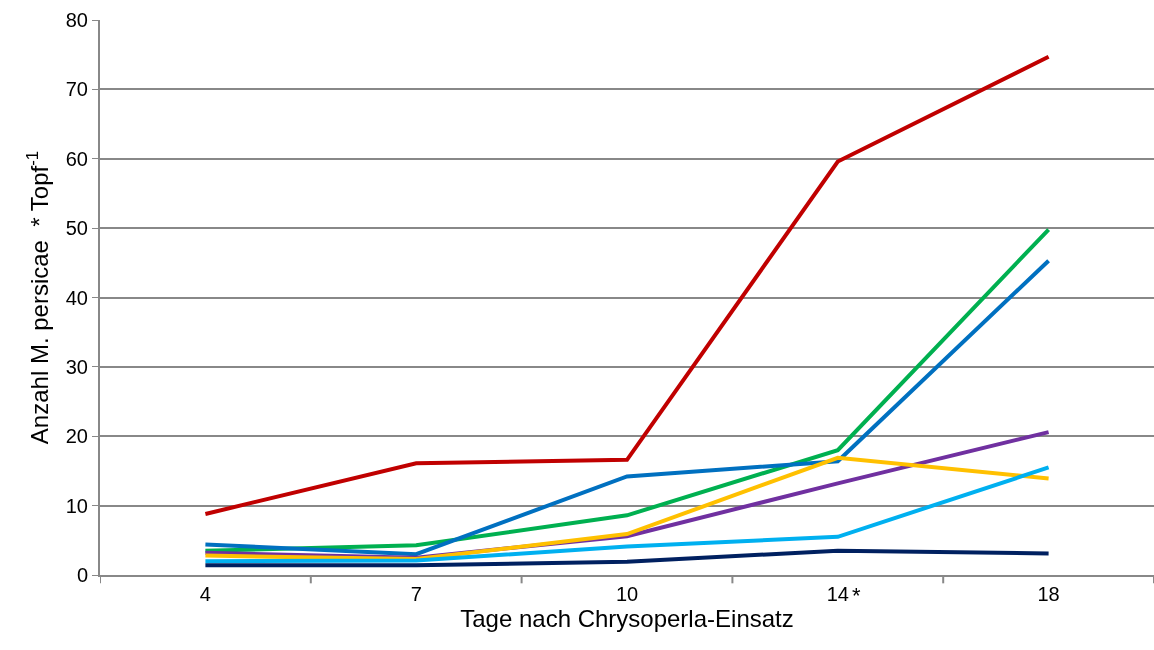  What do you see at coordinates (76, 228) in the screenshot?
I see `y-tick-label: 50` at bounding box center [76, 228].